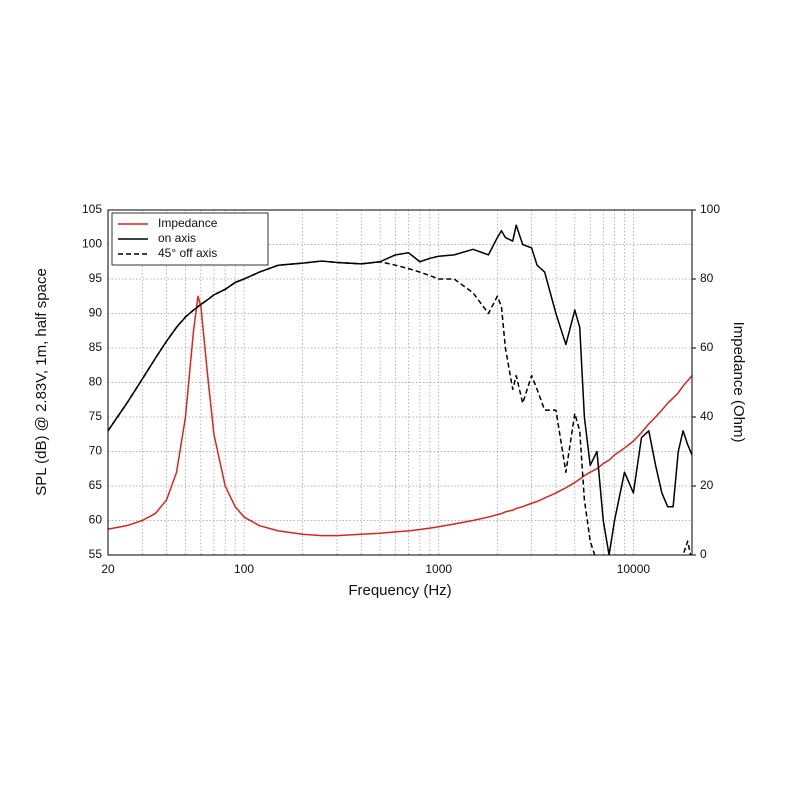  What do you see at coordinates (96, 347) in the screenshot?
I see `y-tick-label: 85` at bounding box center [96, 347].